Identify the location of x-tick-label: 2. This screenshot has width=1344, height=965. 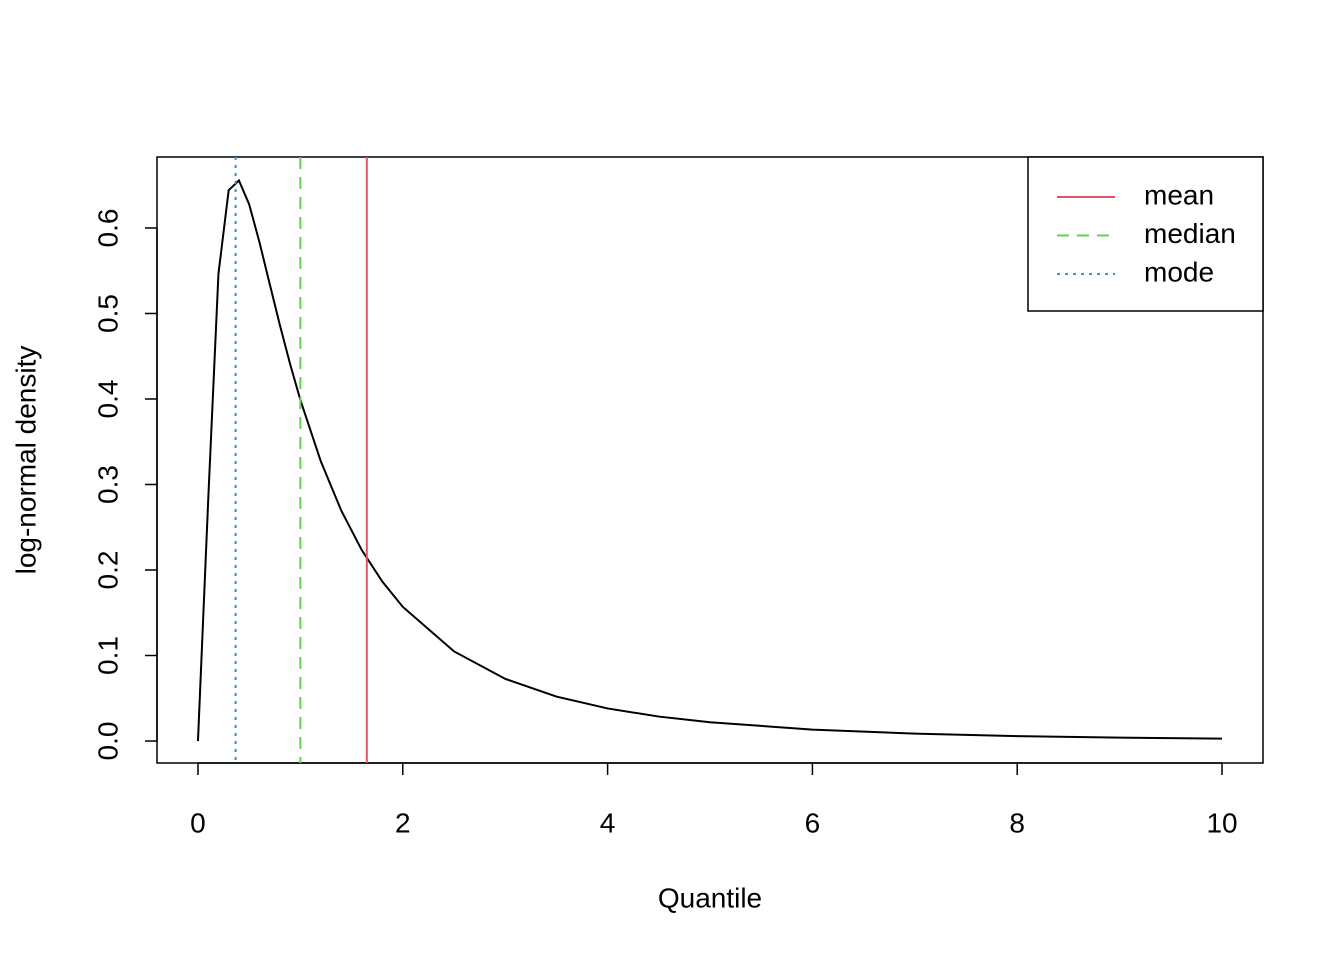
(403, 822).